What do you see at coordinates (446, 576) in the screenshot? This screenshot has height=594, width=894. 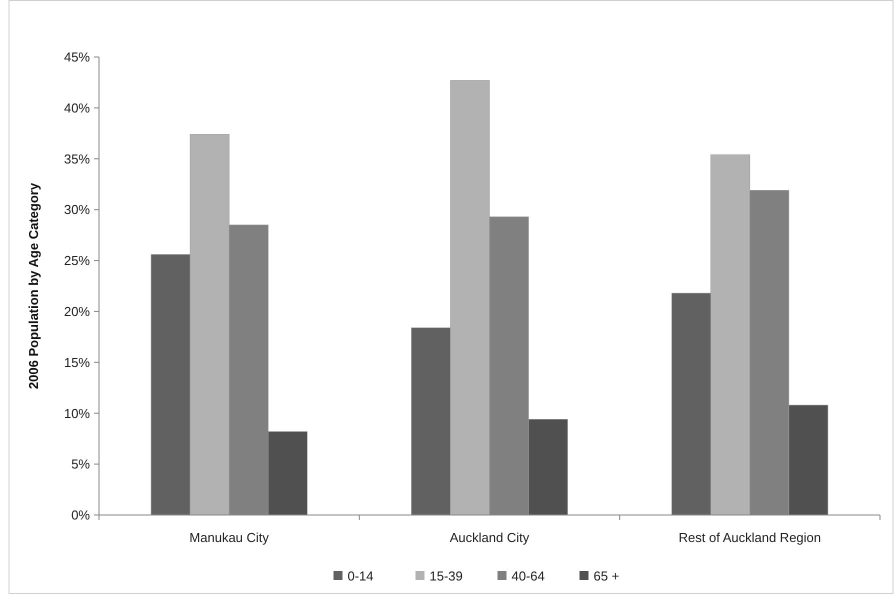 I see `legend-label: 15-39` at bounding box center [446, 576].